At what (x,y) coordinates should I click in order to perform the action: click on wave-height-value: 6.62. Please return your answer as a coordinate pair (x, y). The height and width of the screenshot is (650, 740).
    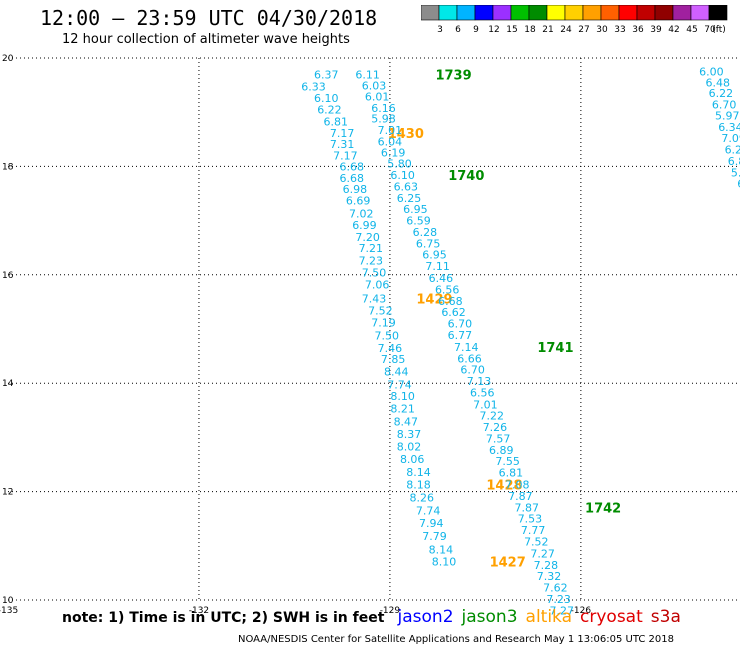
    Looking at the image, I should click on (453, 312).